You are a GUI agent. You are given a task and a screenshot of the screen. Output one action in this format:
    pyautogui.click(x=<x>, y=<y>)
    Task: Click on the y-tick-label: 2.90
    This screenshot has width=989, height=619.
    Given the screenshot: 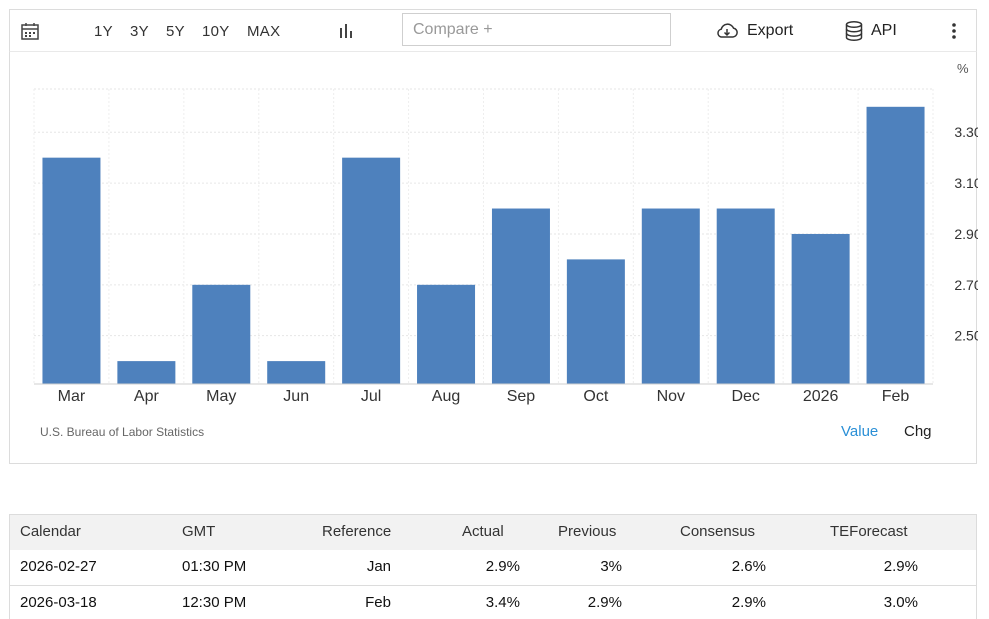 What is the action you would take?
    pyautogui.click(x=966, y=234)
    